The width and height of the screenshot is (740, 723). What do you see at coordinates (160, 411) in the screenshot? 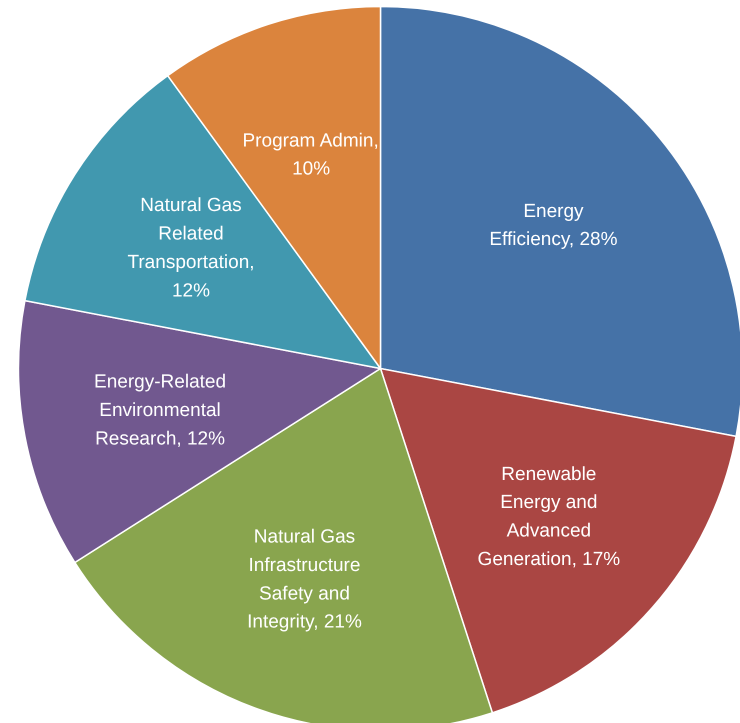
I see `slice-label: Energy-Related Environmental Research, 12%` at bounding box center [160, 411].